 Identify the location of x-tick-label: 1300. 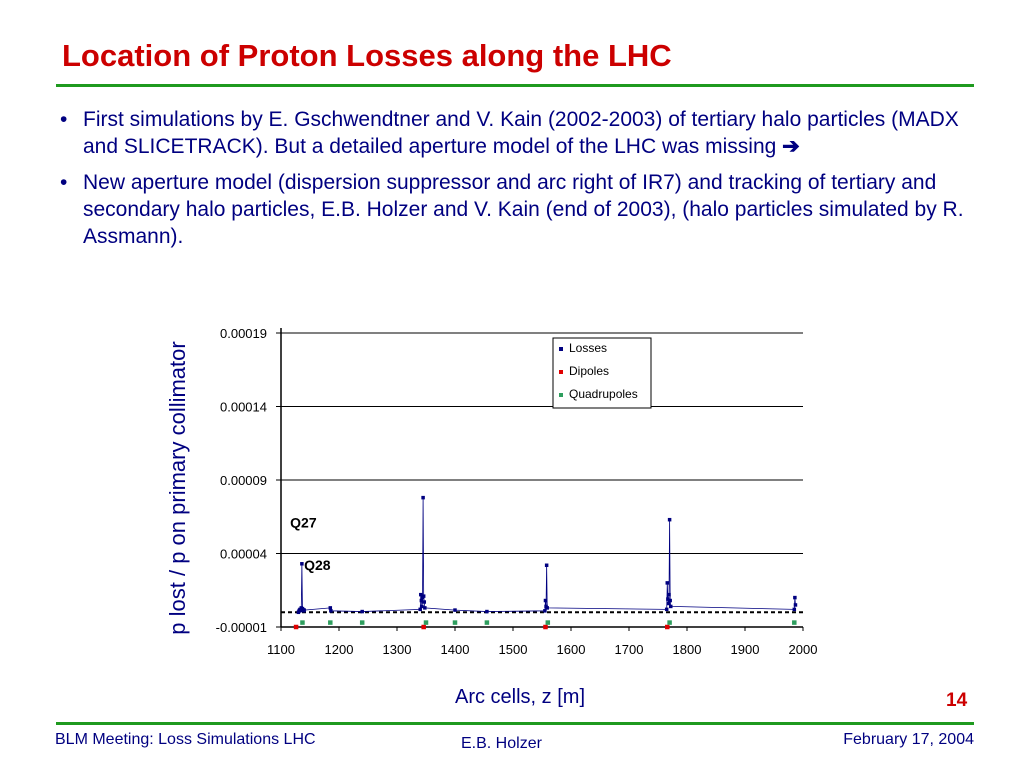
(397, 649).